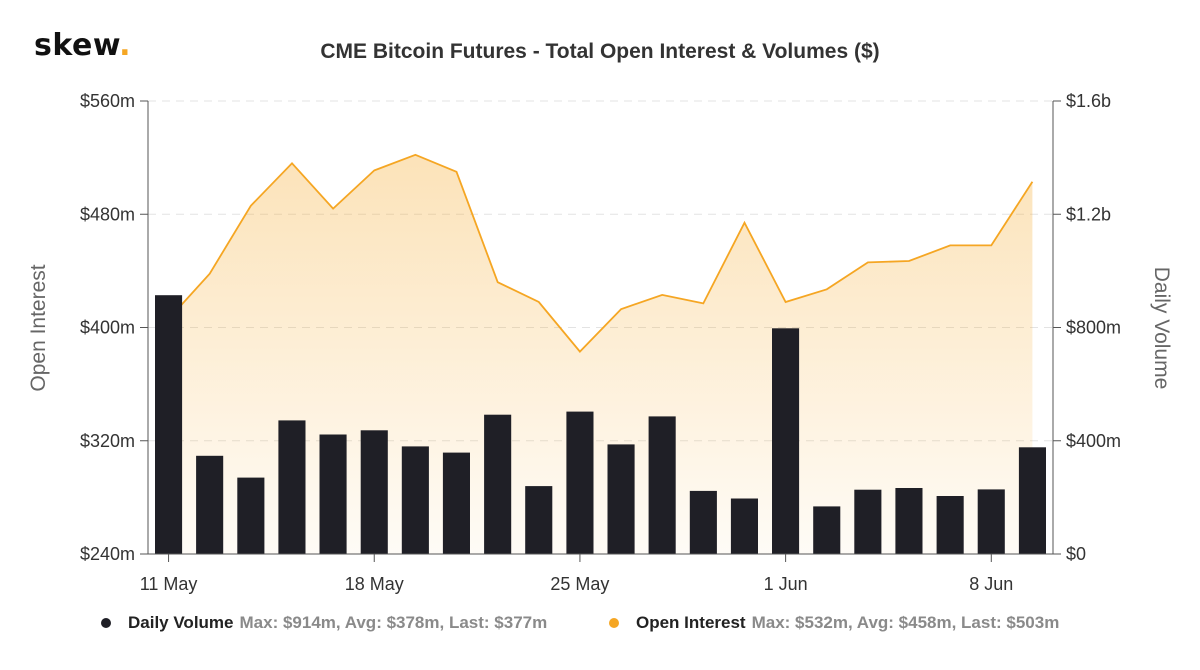 The width and height of the screenshot is (1200, 670). I want to click on right-tick-label: $0, so click(1076, 554).